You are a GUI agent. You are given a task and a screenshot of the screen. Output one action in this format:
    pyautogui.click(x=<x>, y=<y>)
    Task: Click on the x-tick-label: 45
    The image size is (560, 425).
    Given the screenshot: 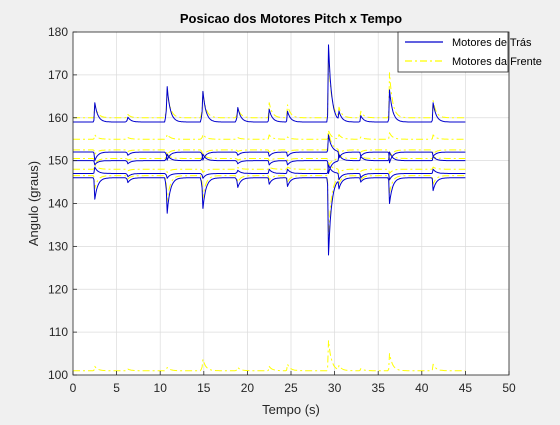 What is the action you would take?
    pyautogui.click(x=466, y=388)
    